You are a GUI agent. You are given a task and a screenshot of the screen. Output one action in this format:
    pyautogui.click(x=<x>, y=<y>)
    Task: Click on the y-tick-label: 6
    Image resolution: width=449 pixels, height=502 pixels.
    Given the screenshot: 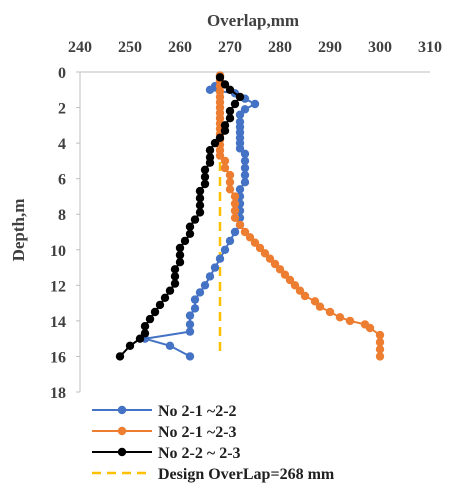 What is the action you would take?
    pyautogui.click(x=62, y=180)
    